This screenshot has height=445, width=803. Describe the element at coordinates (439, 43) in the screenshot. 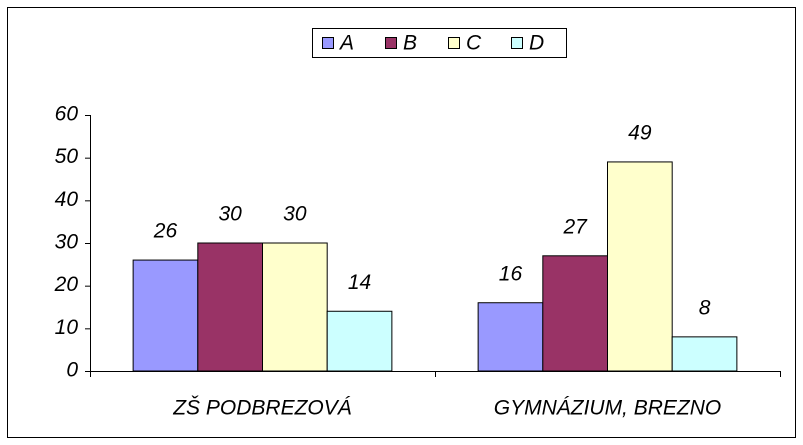

I see `legend-box` at that location.